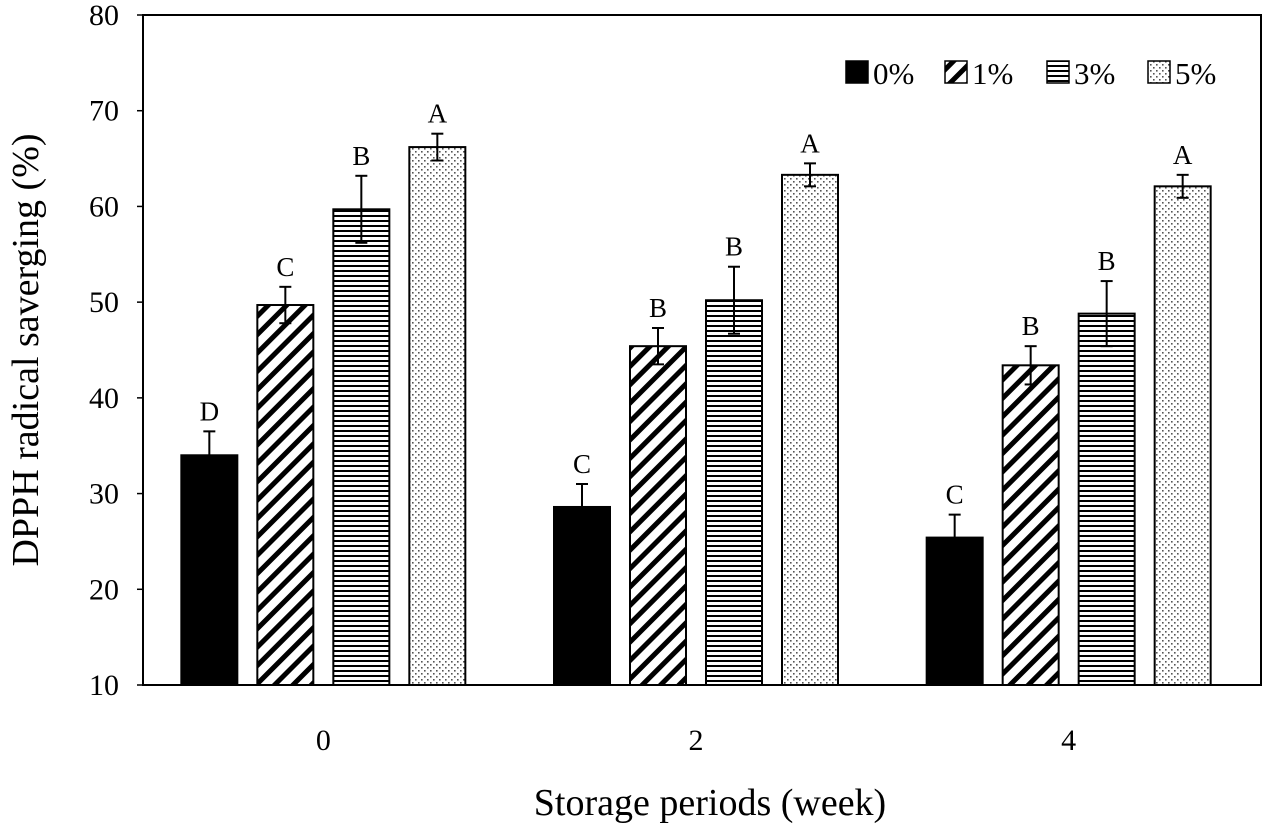 This screenshot has height=832, width=1277. What do you see at coordinates (323, 740) in the screenshot?
I see `x-tick-label: 0` at bounding box center [323, 740].